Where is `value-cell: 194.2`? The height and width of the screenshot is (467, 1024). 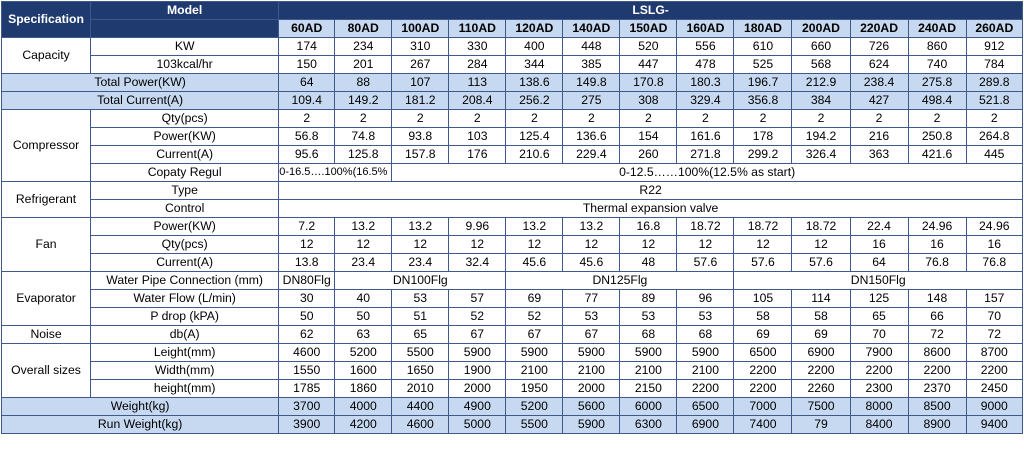 value-cell: 194.2 is located at coordinates (821, 136).